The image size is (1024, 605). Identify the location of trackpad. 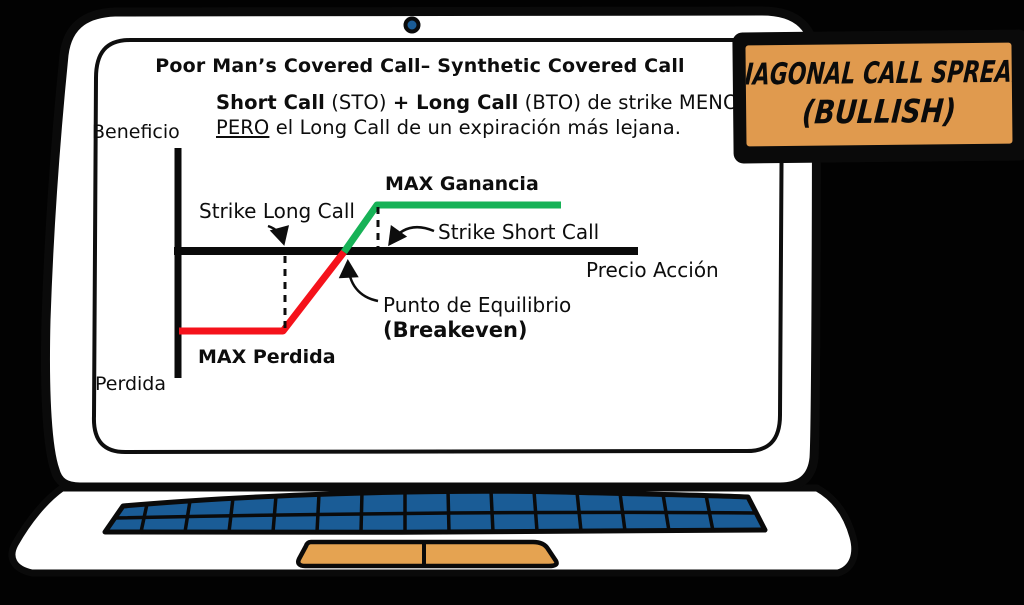
(427, 554).